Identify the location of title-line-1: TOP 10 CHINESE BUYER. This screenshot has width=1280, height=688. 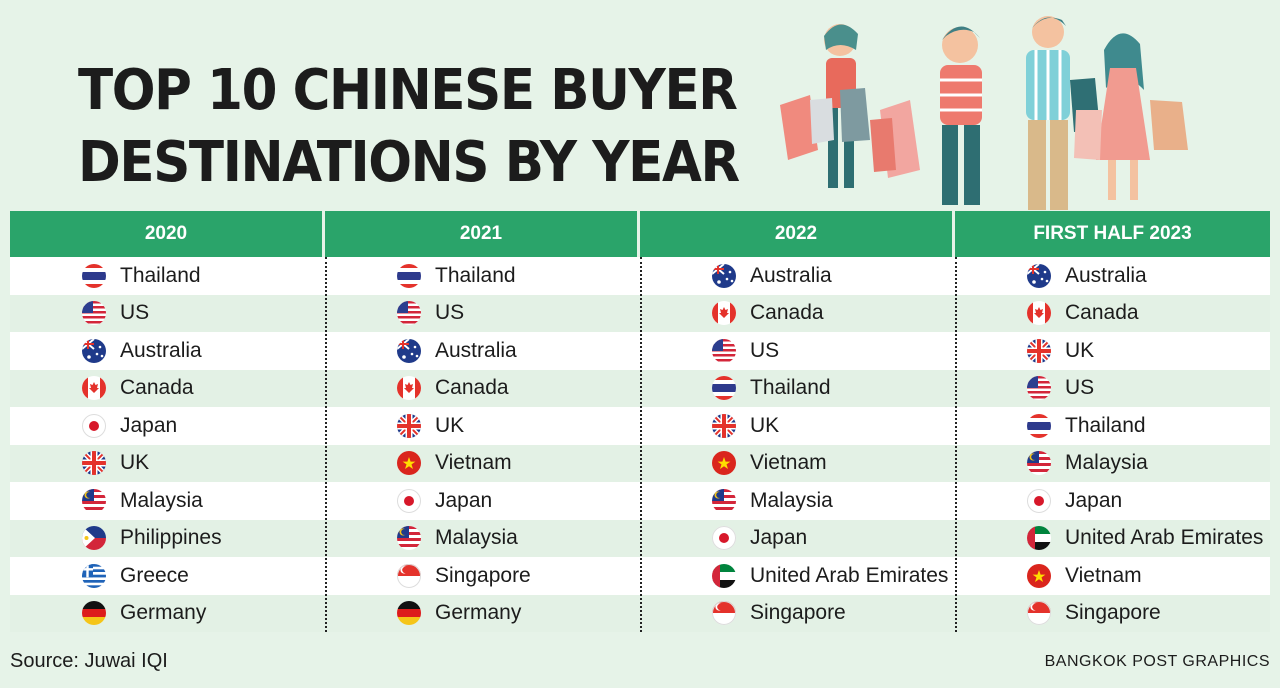
(408, 90).